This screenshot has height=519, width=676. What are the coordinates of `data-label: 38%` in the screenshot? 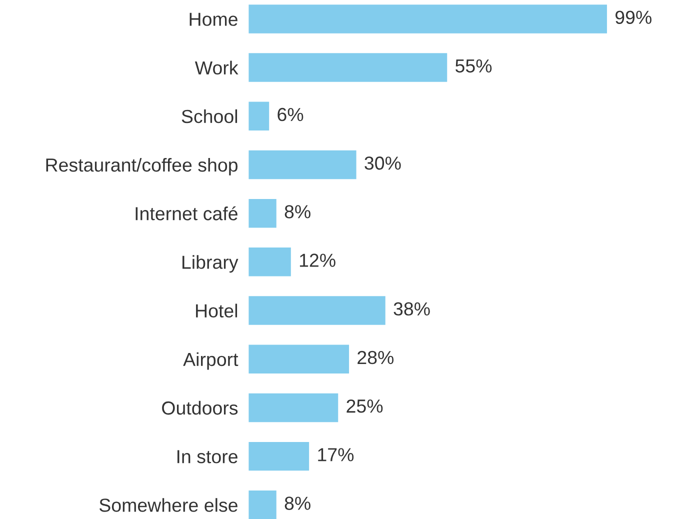 It's located at (412, 309).